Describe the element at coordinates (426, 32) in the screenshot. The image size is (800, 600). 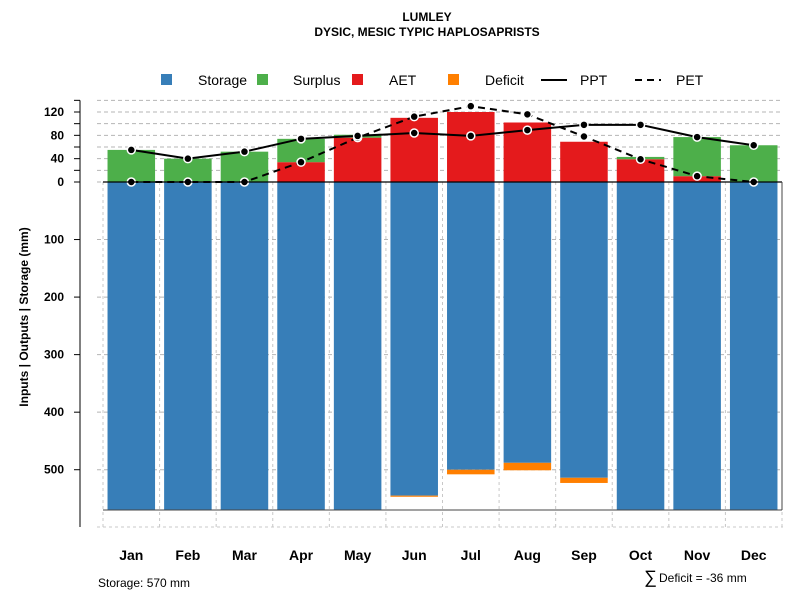
I see `chart-subtitle: DYSIC, MESIC TYPIC HAPLOSAPRISTS` at that location.